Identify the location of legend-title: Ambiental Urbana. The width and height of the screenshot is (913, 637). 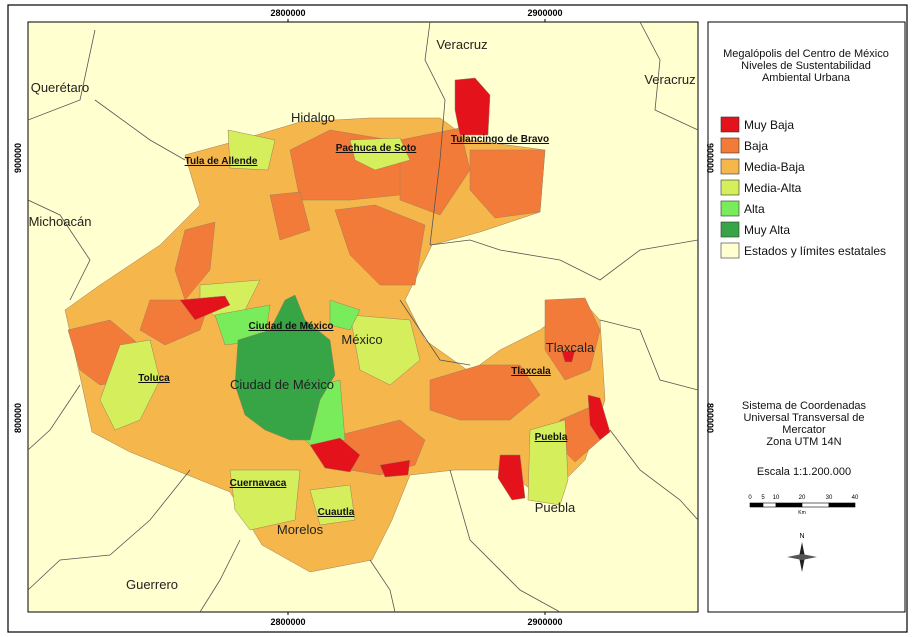
(806, 78).